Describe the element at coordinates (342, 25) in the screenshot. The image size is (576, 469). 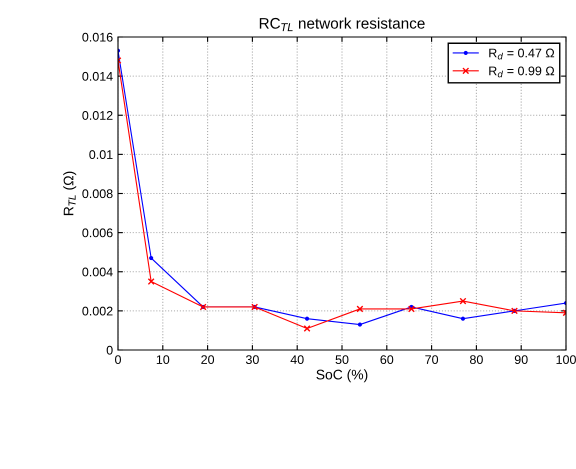
I see `chart-title: RC$_{TL}$ network resistance` at that location.